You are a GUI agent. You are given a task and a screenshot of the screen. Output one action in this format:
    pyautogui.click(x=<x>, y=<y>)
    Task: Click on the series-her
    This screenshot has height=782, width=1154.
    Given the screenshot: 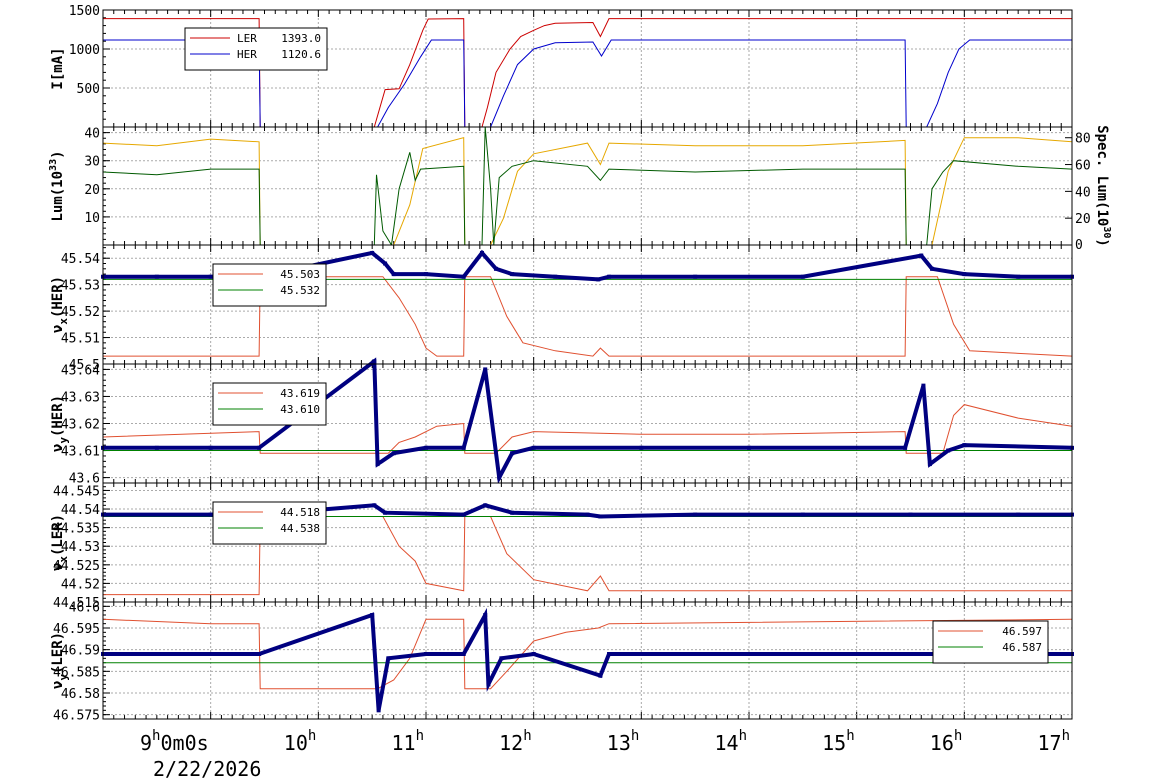 What is the action you would take?
    pyautogui.click(x=587, y=83)
    